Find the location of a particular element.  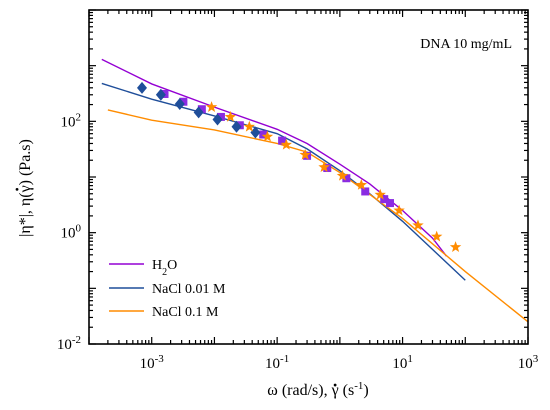

y-tick-label: 10⁰ is located at coordinates (71, 232).